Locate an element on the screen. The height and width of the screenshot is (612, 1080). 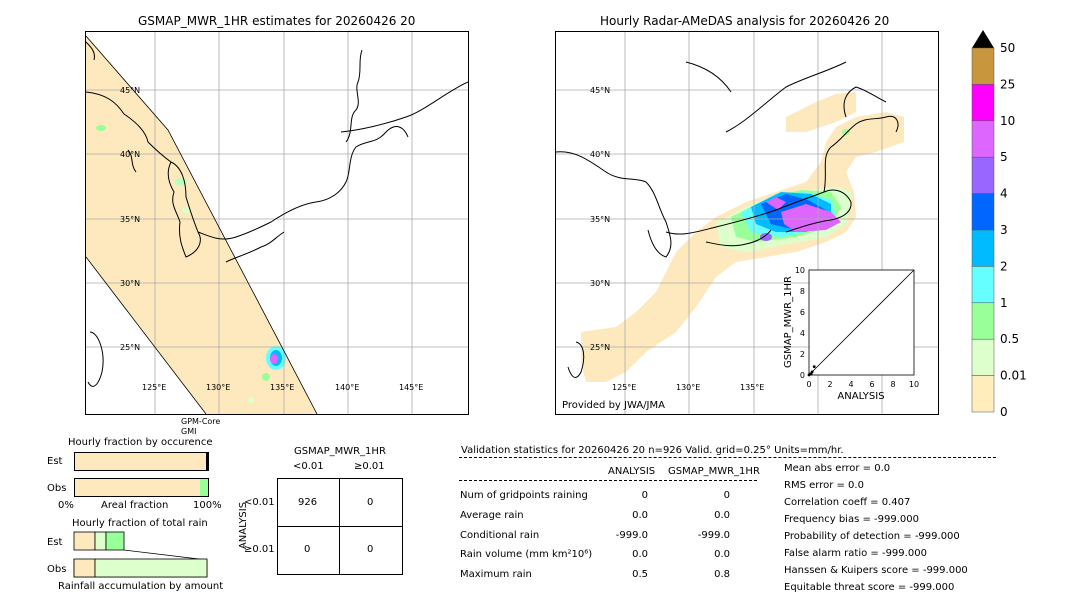
occurrence-title: Hourly fraction by occurence is located at coordinates (140, 442).